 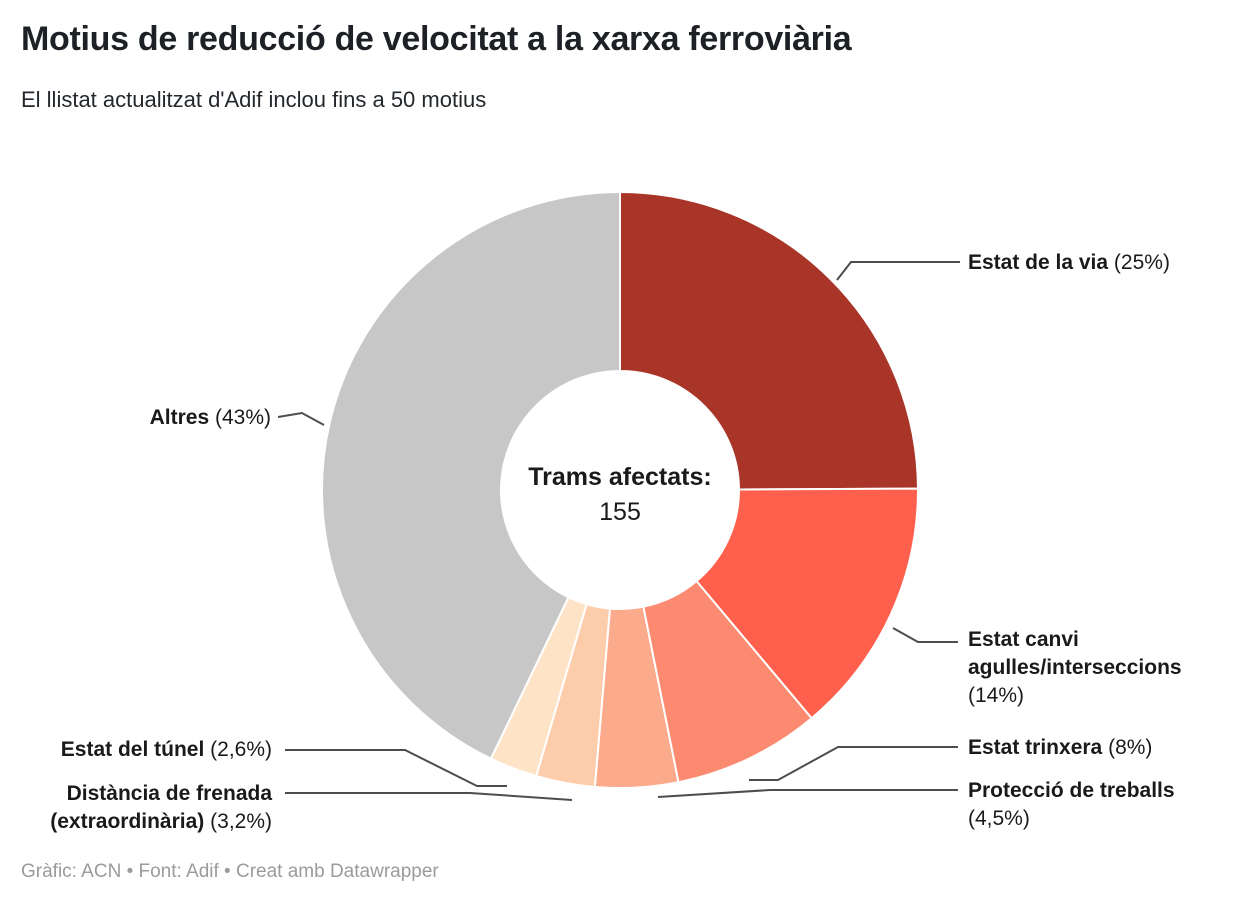 I want to click on center-label-text: Trams afectats:, so click(x=620, y=477).